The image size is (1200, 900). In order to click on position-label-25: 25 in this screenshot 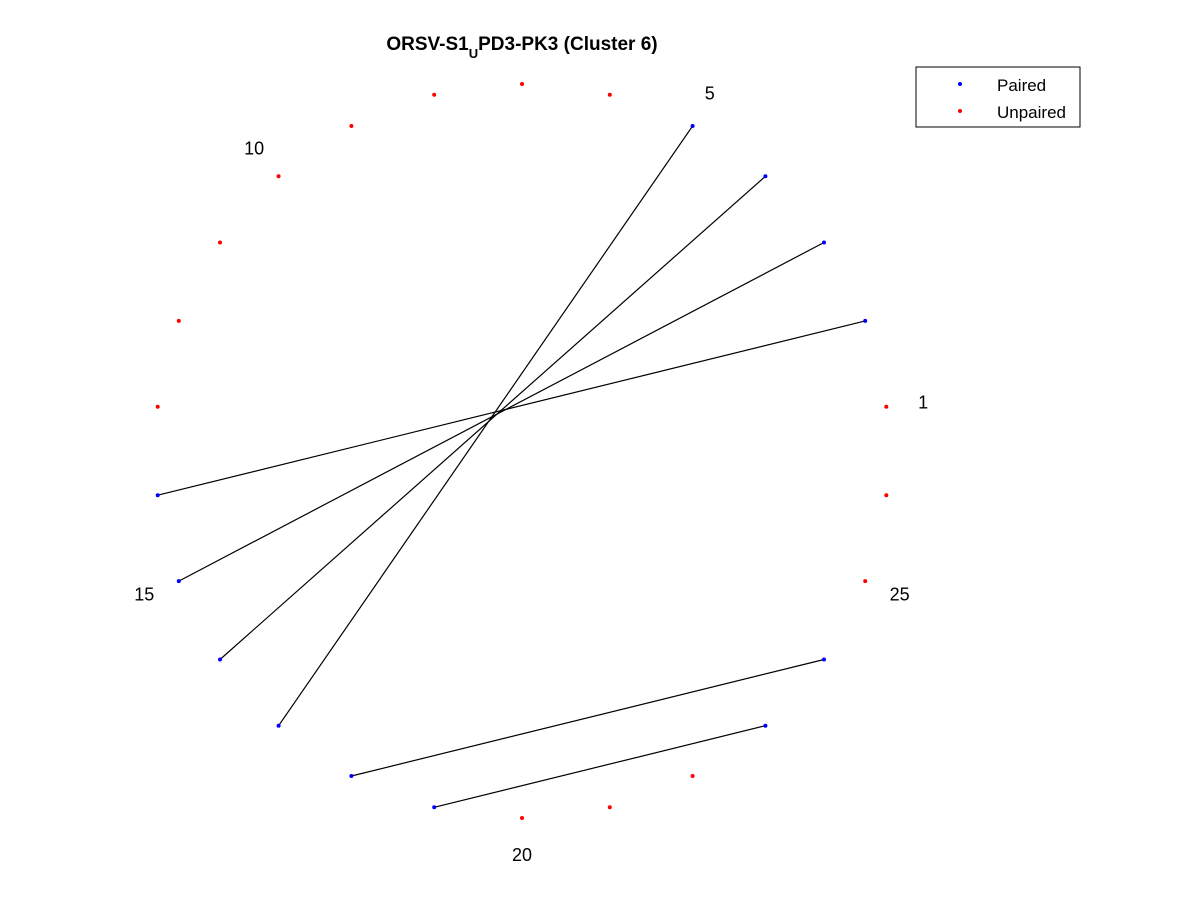, I will do `click(900, 594)`.